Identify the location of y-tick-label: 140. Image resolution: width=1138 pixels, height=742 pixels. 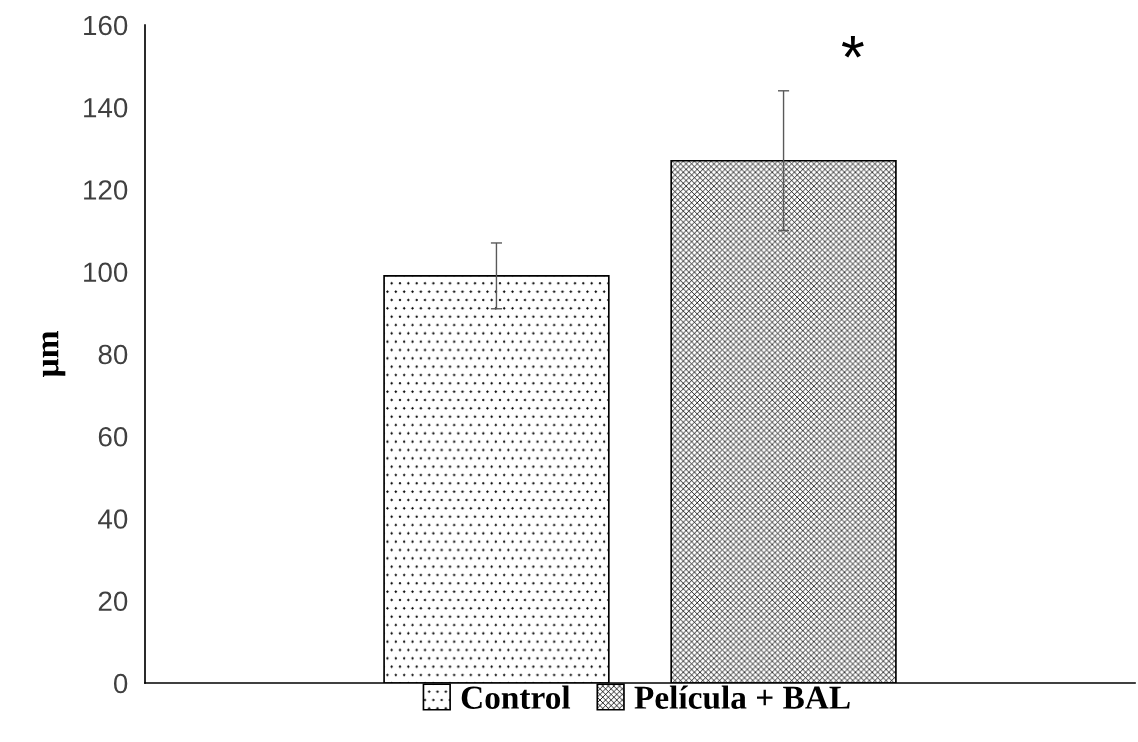
(106, 107).